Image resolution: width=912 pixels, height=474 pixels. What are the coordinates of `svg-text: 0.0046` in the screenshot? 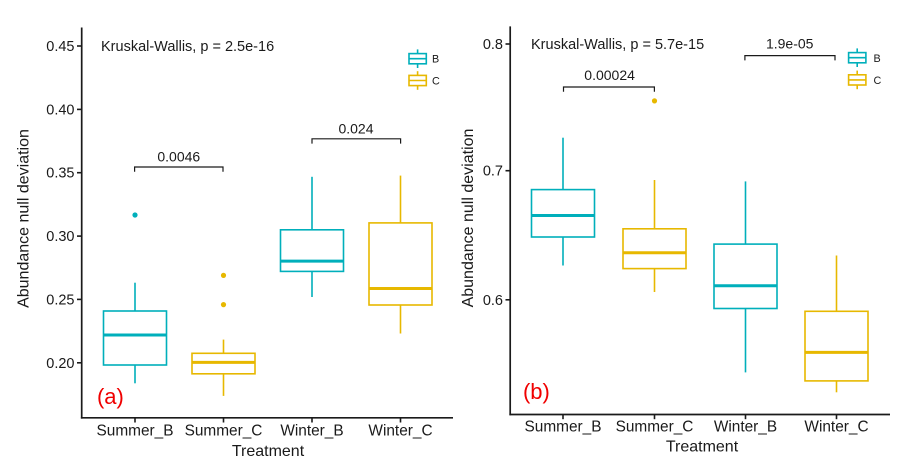 It's located at (178, 157).